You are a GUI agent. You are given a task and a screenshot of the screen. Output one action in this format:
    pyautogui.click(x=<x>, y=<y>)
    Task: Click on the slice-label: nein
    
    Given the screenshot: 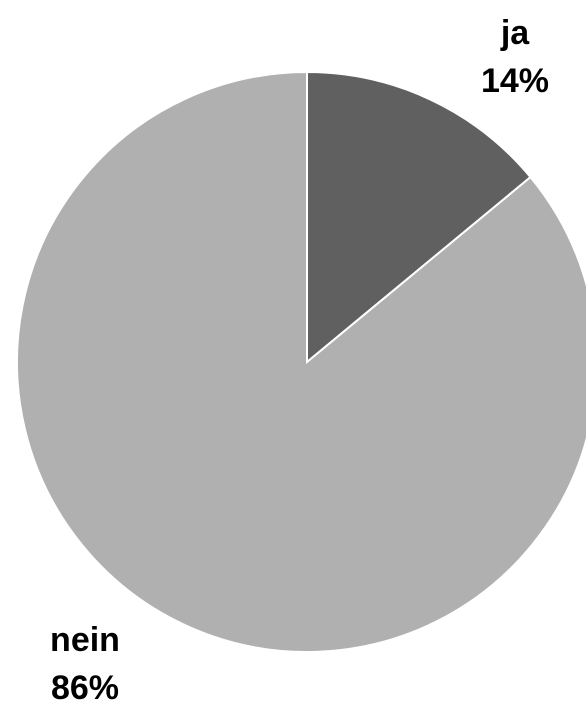 What is the action you would take?
    pyautogui.click(x=85, y=640)
    